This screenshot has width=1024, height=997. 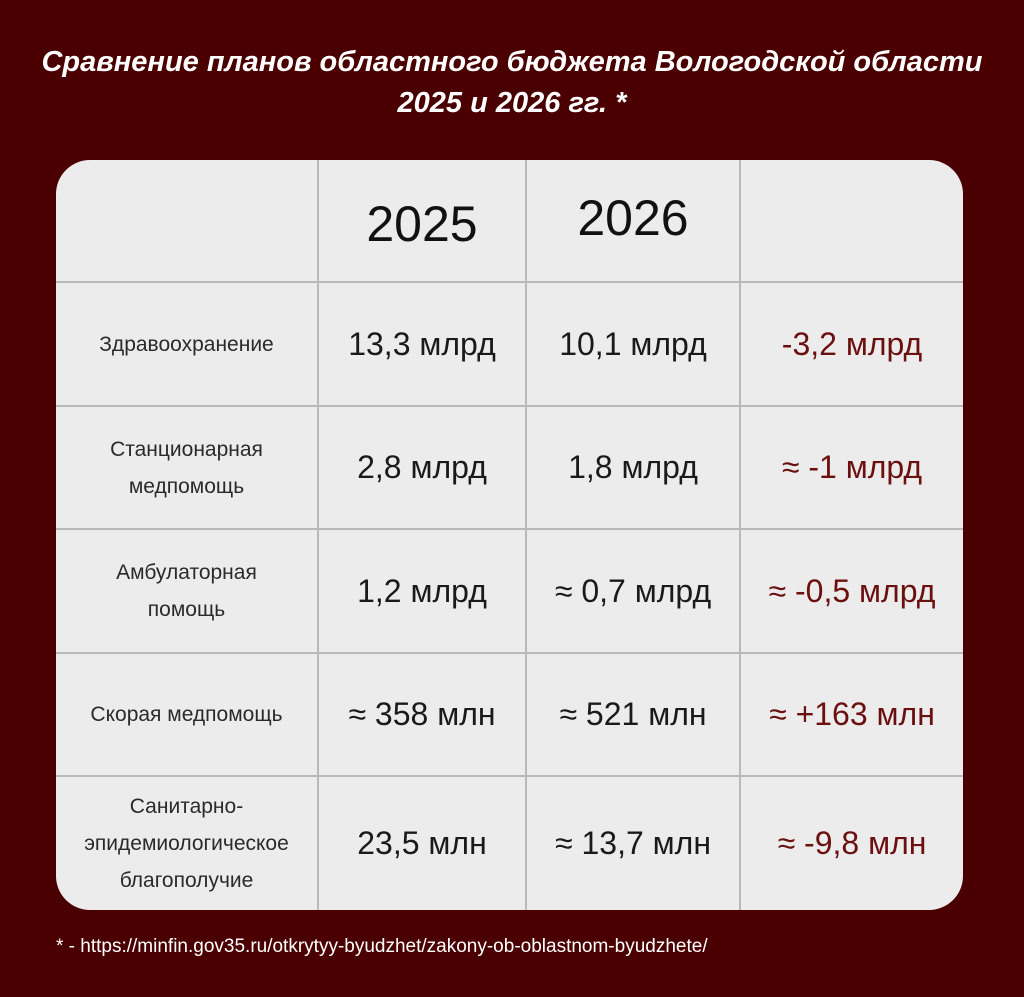 What do you see at coordinates (633, 217) in the screenshot?
I see `header-year-2026: 2026` at bounding box center [633, 217].